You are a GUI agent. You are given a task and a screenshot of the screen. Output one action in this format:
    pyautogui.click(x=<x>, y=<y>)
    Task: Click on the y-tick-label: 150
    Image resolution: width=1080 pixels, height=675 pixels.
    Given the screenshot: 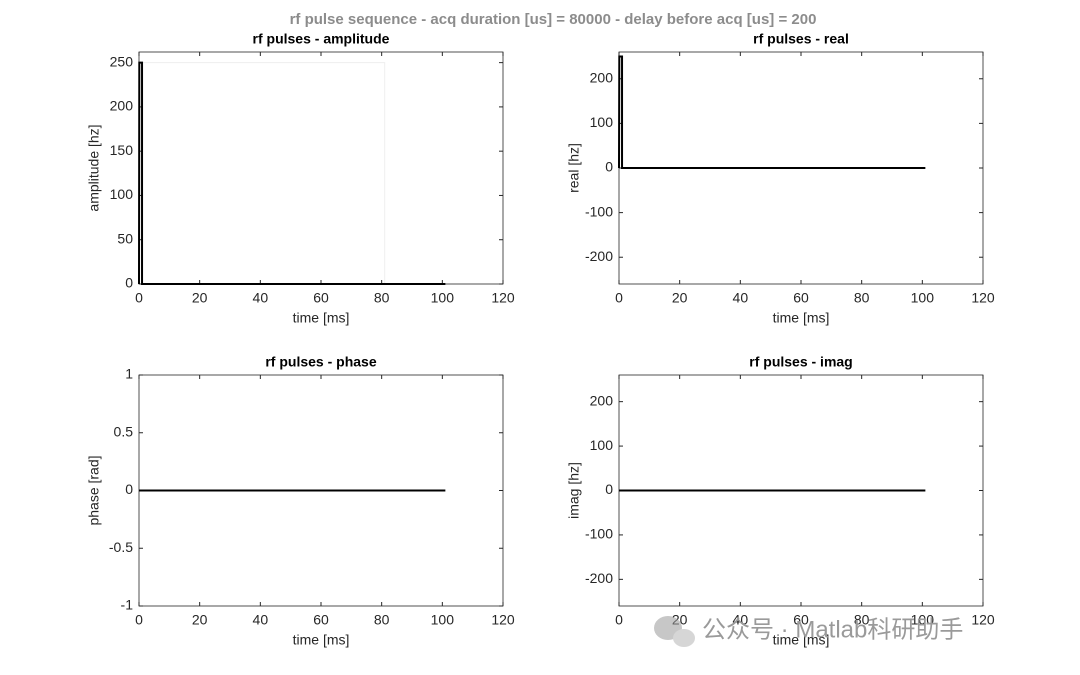 What is the action you would take?
    pyautogui.click(x=122, y=150)
    